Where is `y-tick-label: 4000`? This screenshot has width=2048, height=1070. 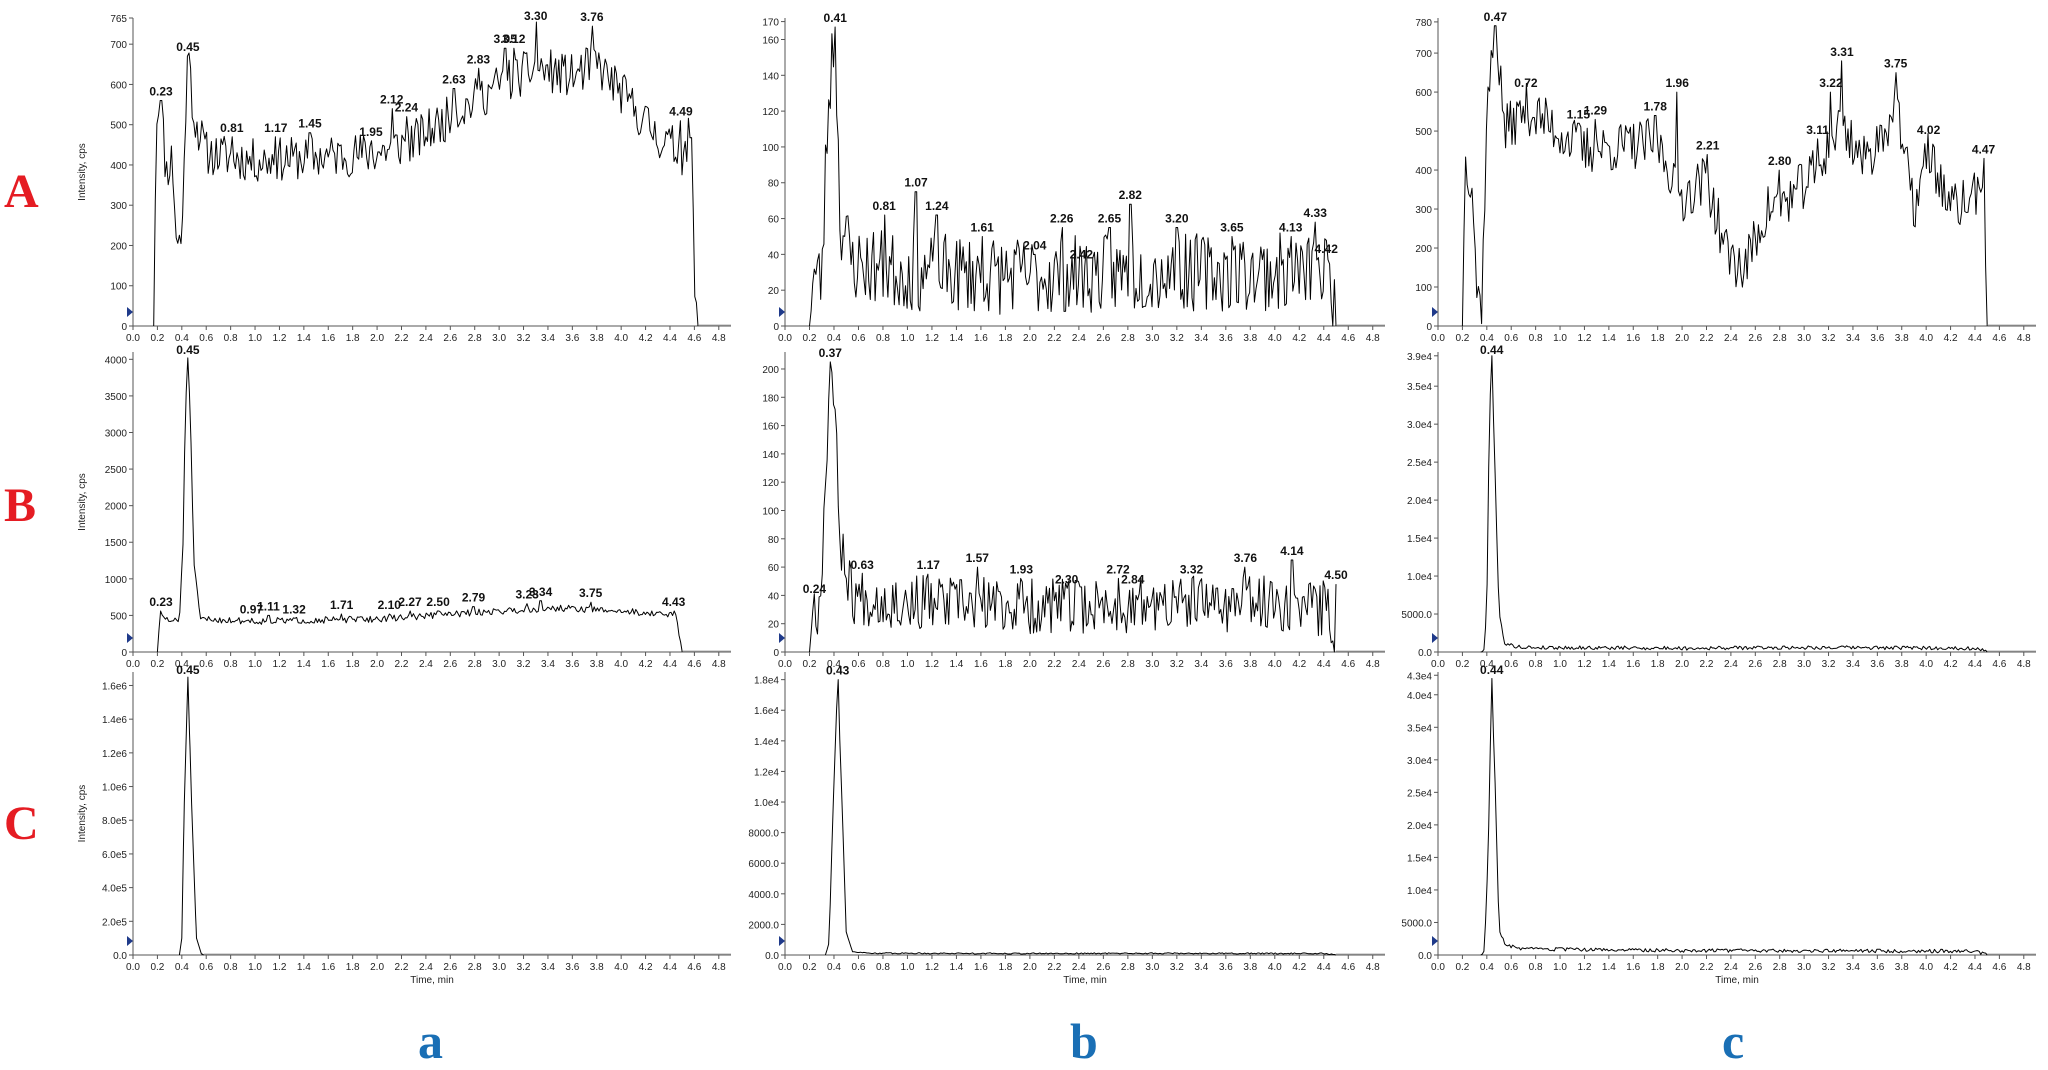
y-tick-label: 4000 is located at coordinates (116, 360).